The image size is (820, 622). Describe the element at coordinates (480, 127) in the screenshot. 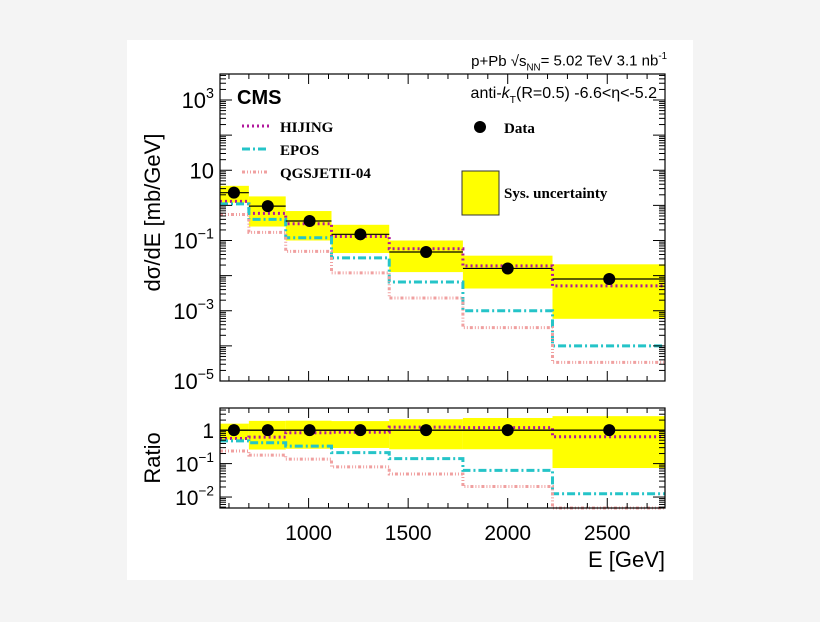

I see `legend-data-marker` at that location.